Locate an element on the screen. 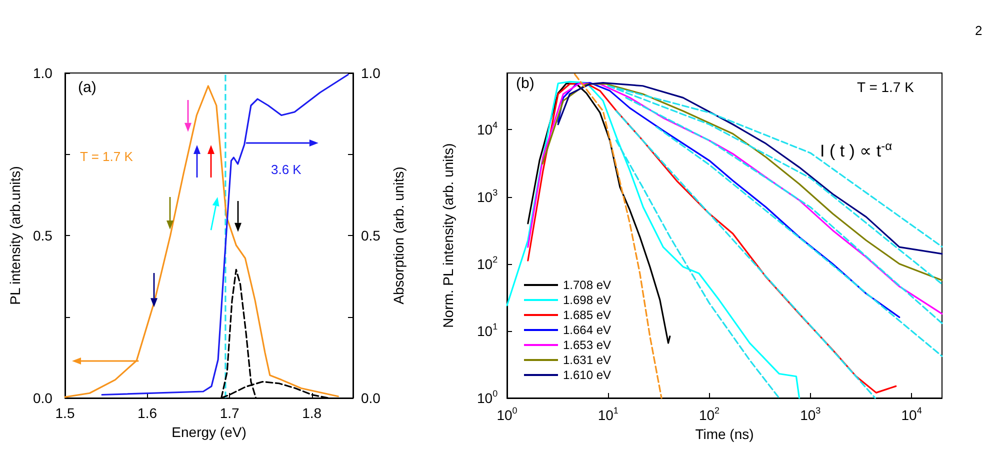  y-tick-label: 0.0 is located at coordinates (43, 398).